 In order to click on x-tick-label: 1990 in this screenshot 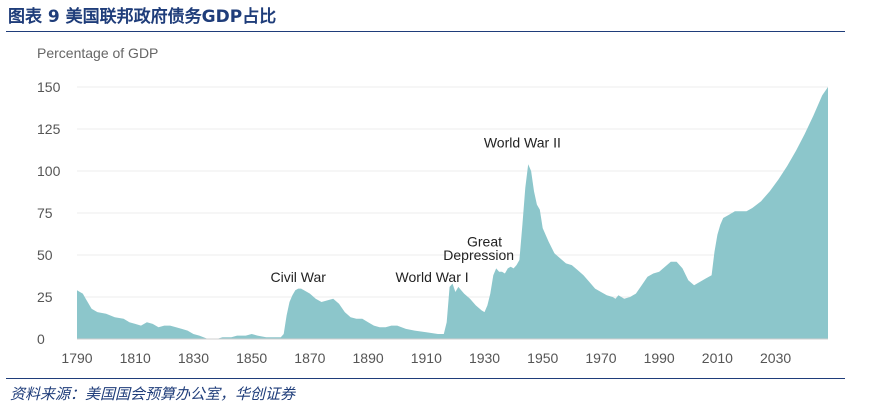, I will do `click(659, 358)`.